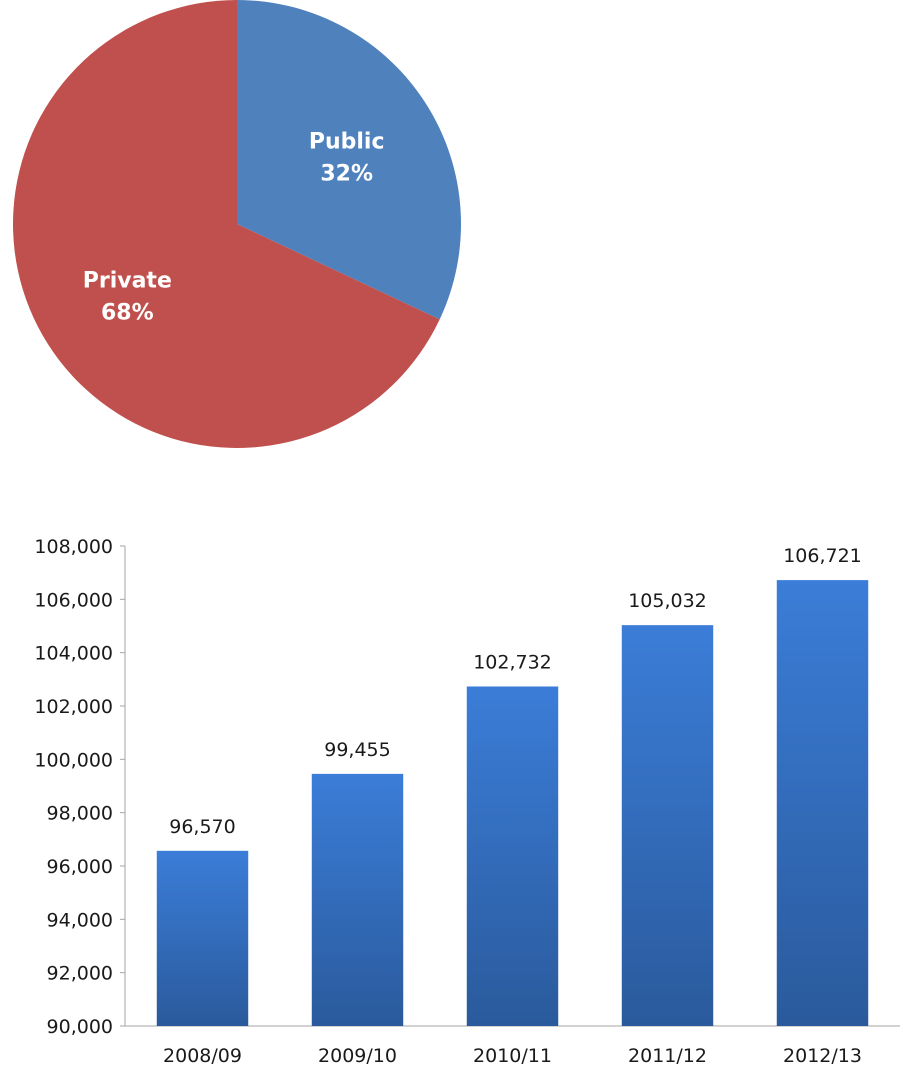 The width and height of the screenshot is (907, 1073). What do you see at coordinates (822, 1056) in the screenshot?
I see `x-tick-label: 2012/13` at bounding box center [822, 1056].